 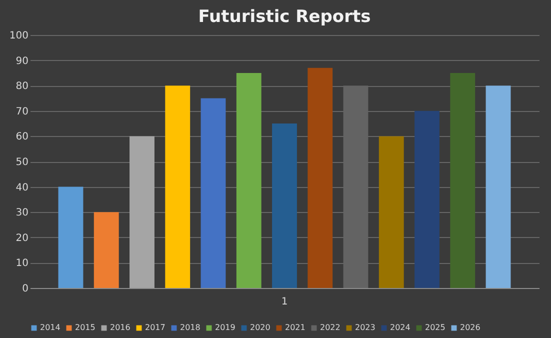 What do you see at coordinates (85, 327) in the screenshot?
I see `legend-label: 2015` at bounding box center [85, 327].